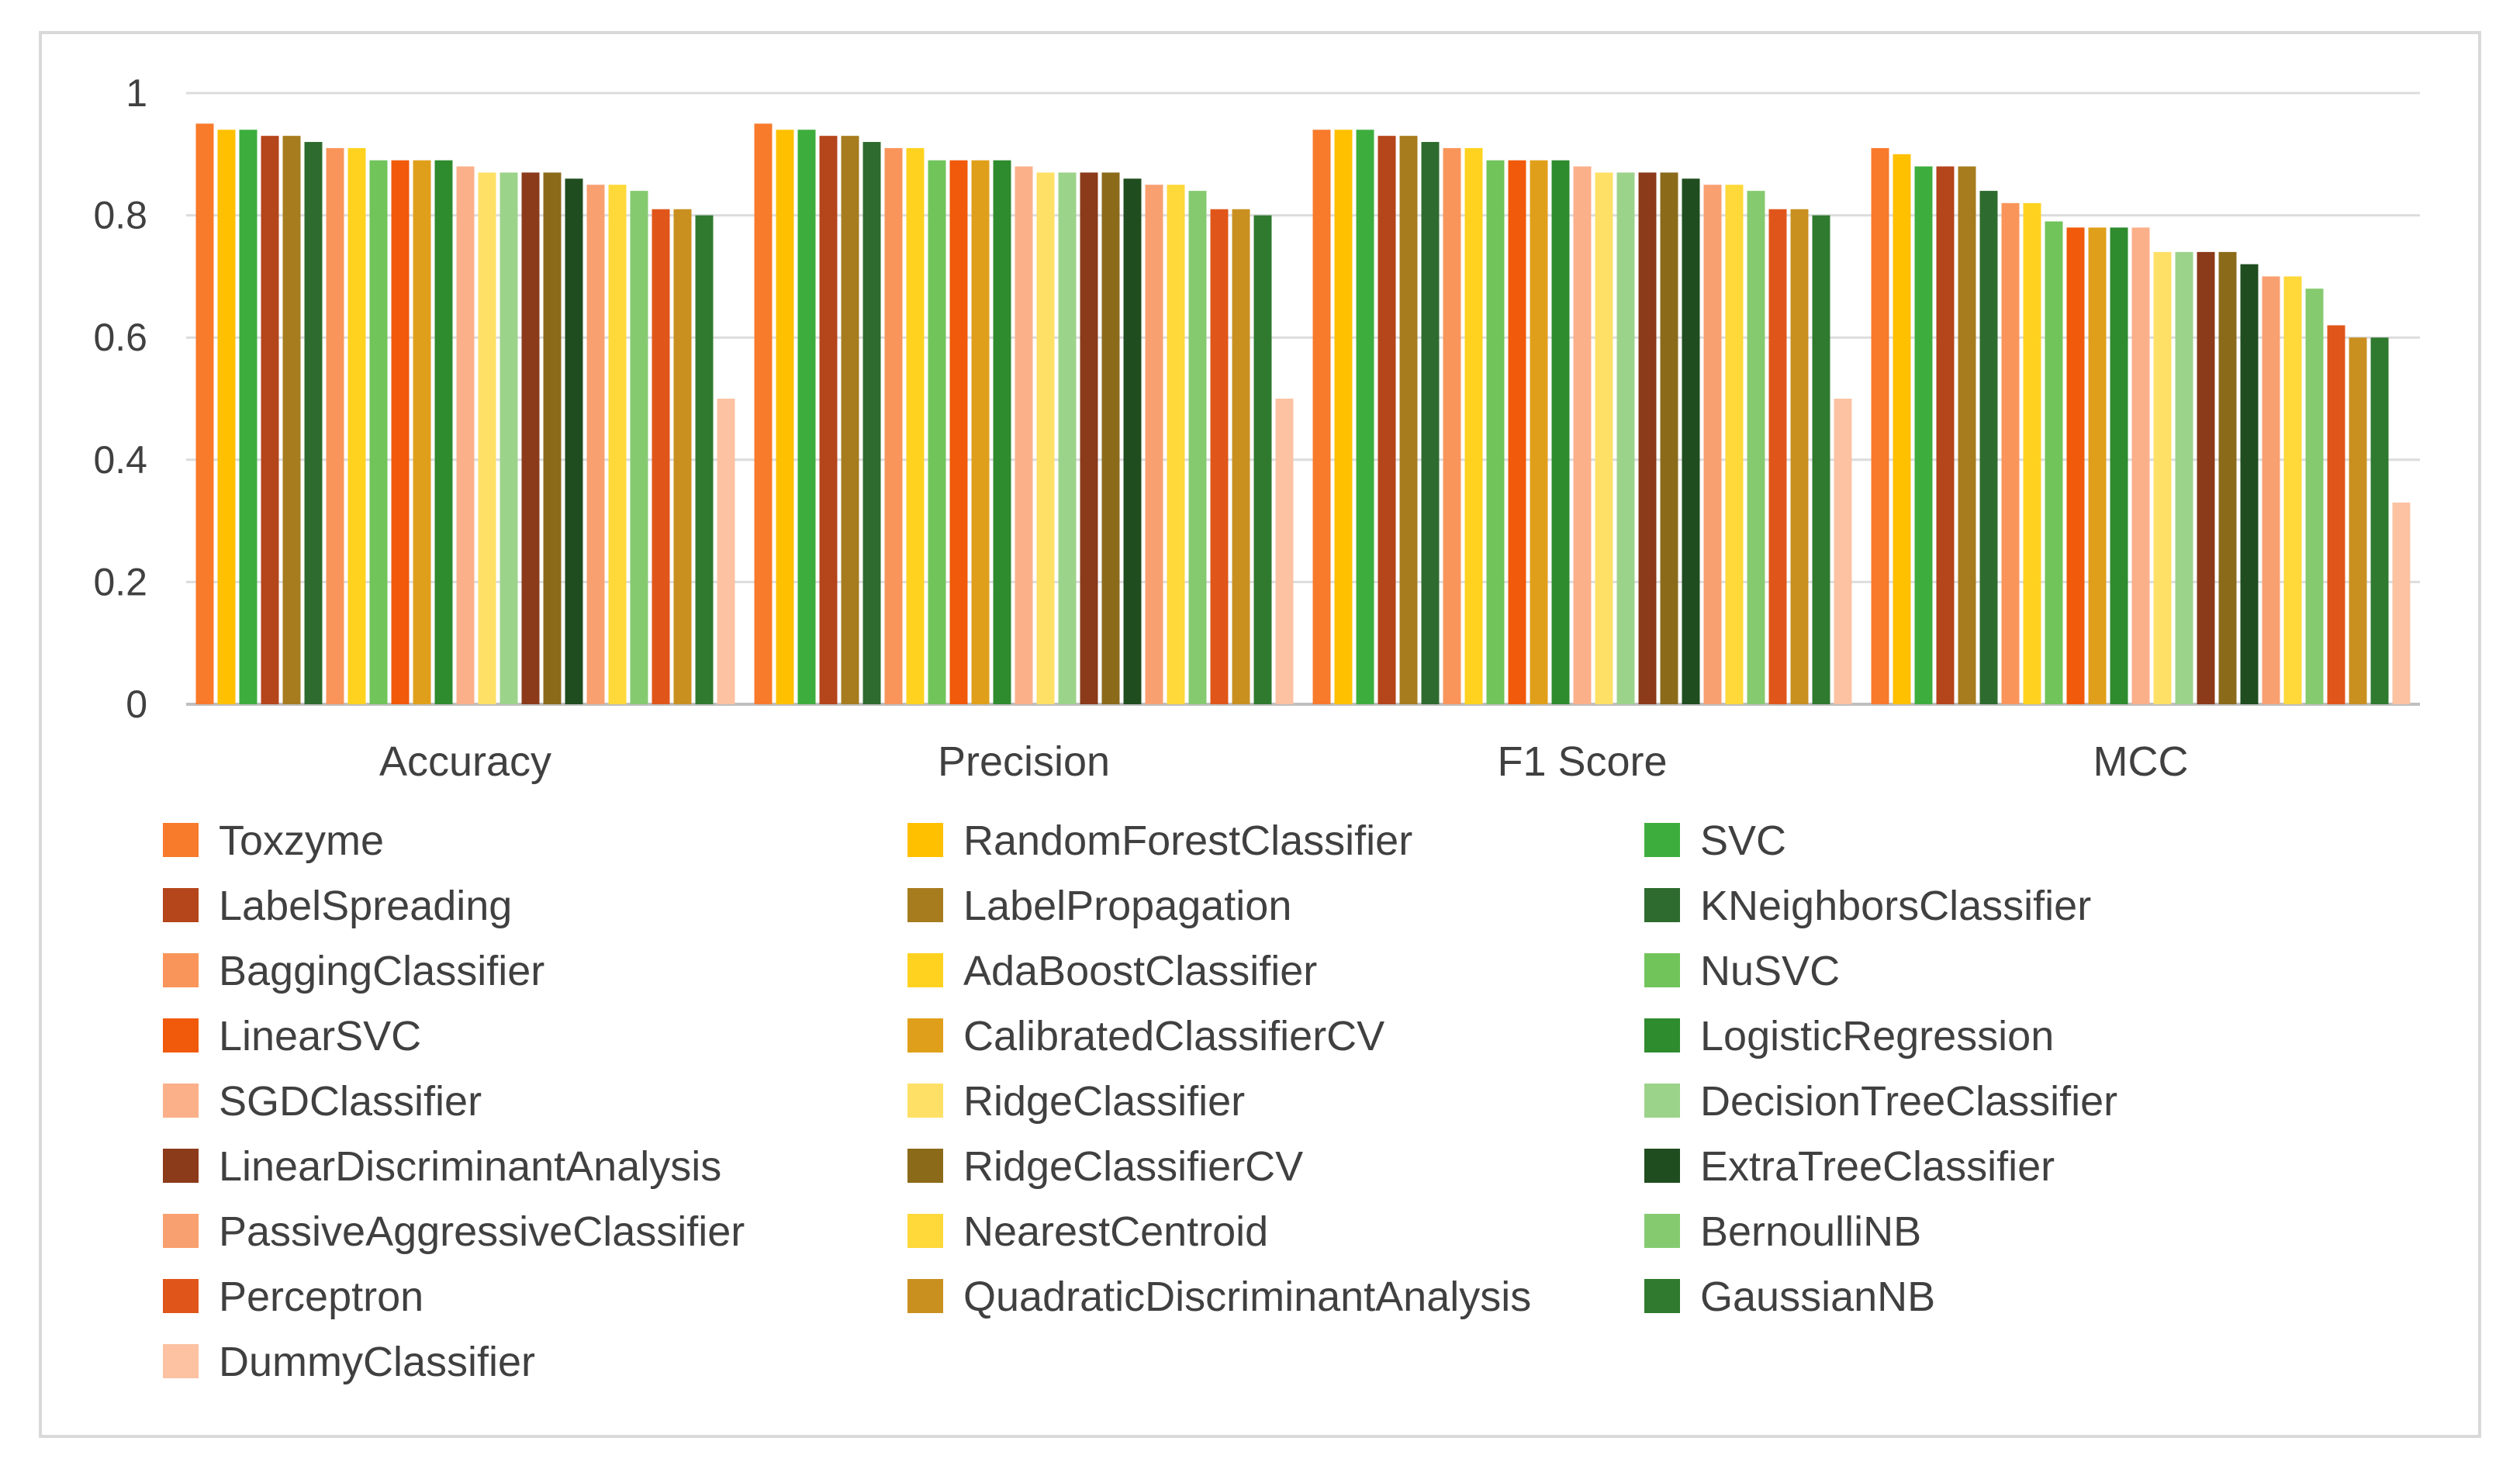  I want to click on y-tick-label: 0, so click(137, 704).